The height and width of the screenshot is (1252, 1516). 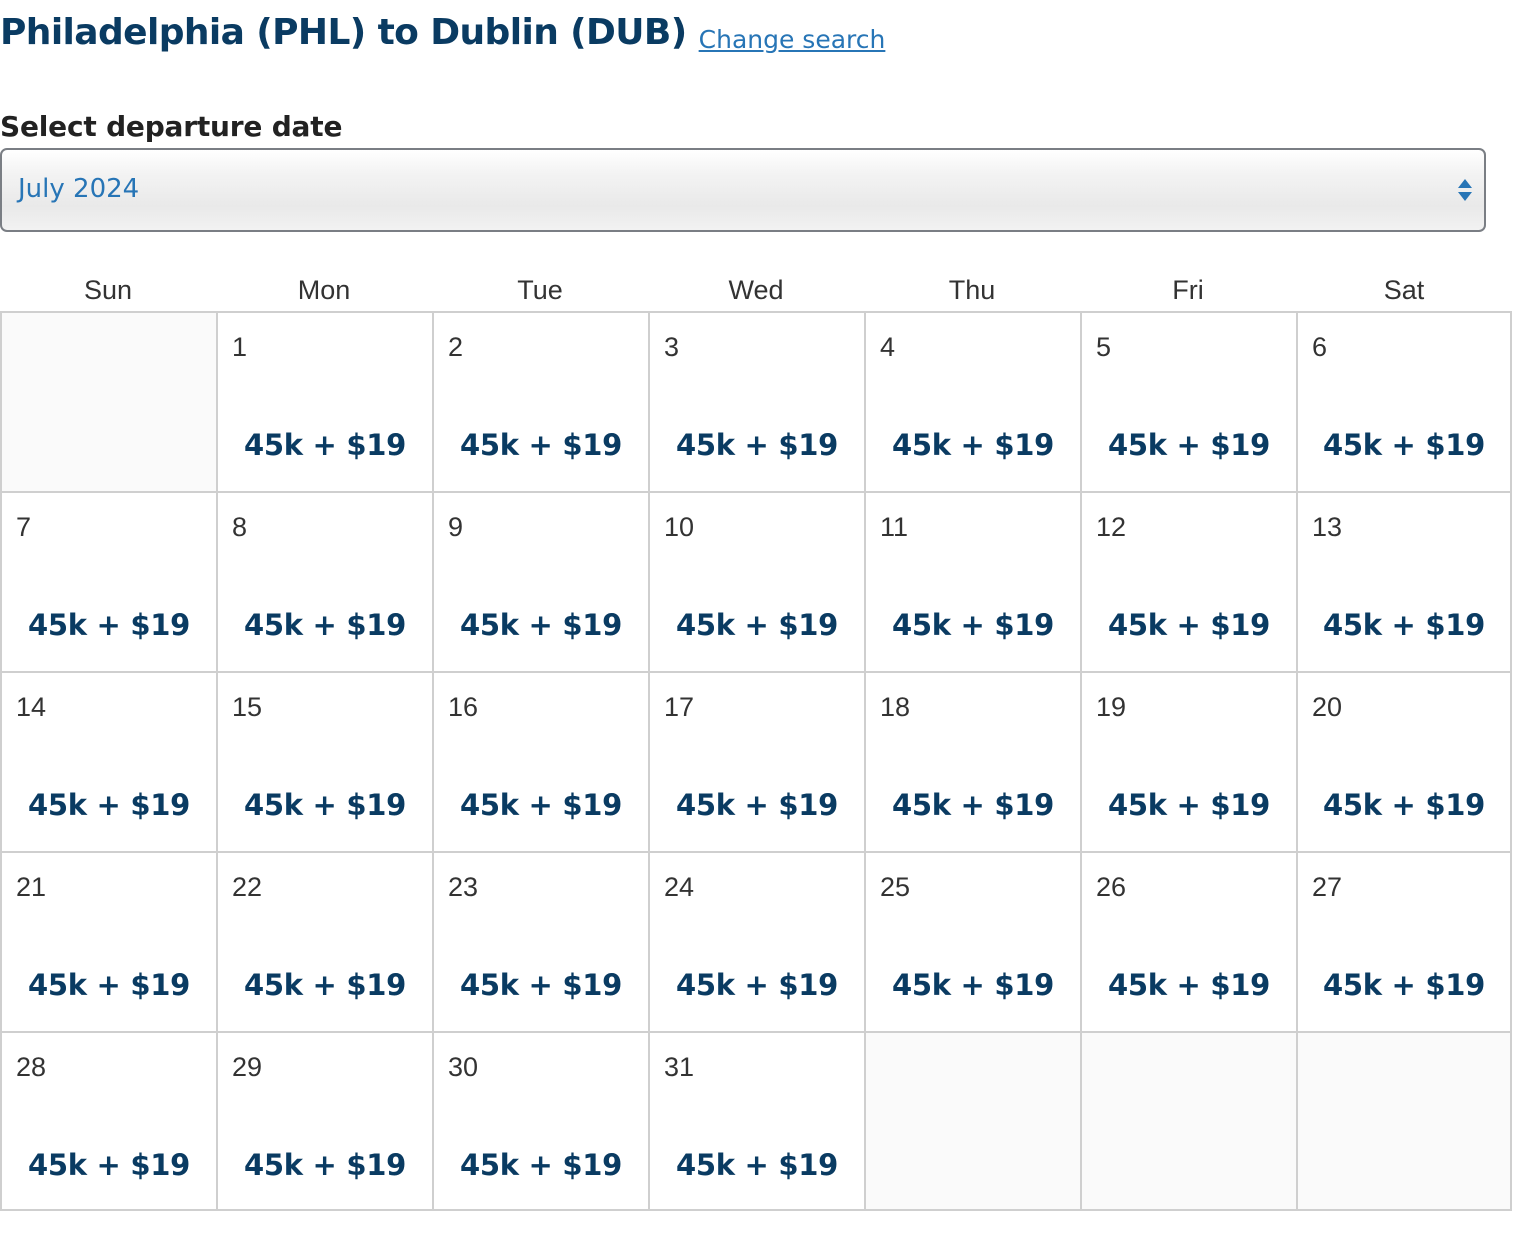 I want to click on month-select: July 2024, so click(x=743, y=190).